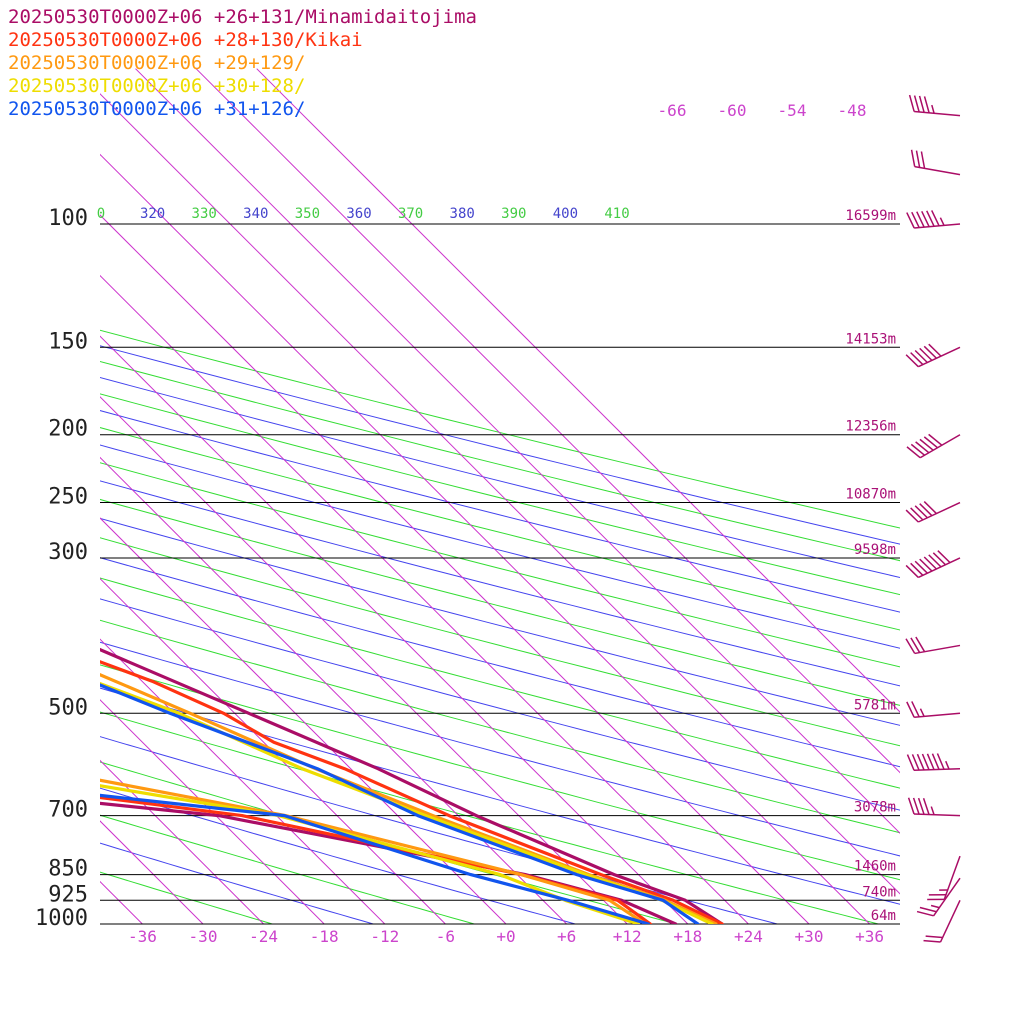 The height and width of the screenshot is (1024, 1024). I want to click on temperature-tick-label: +12, so click(627, 936).